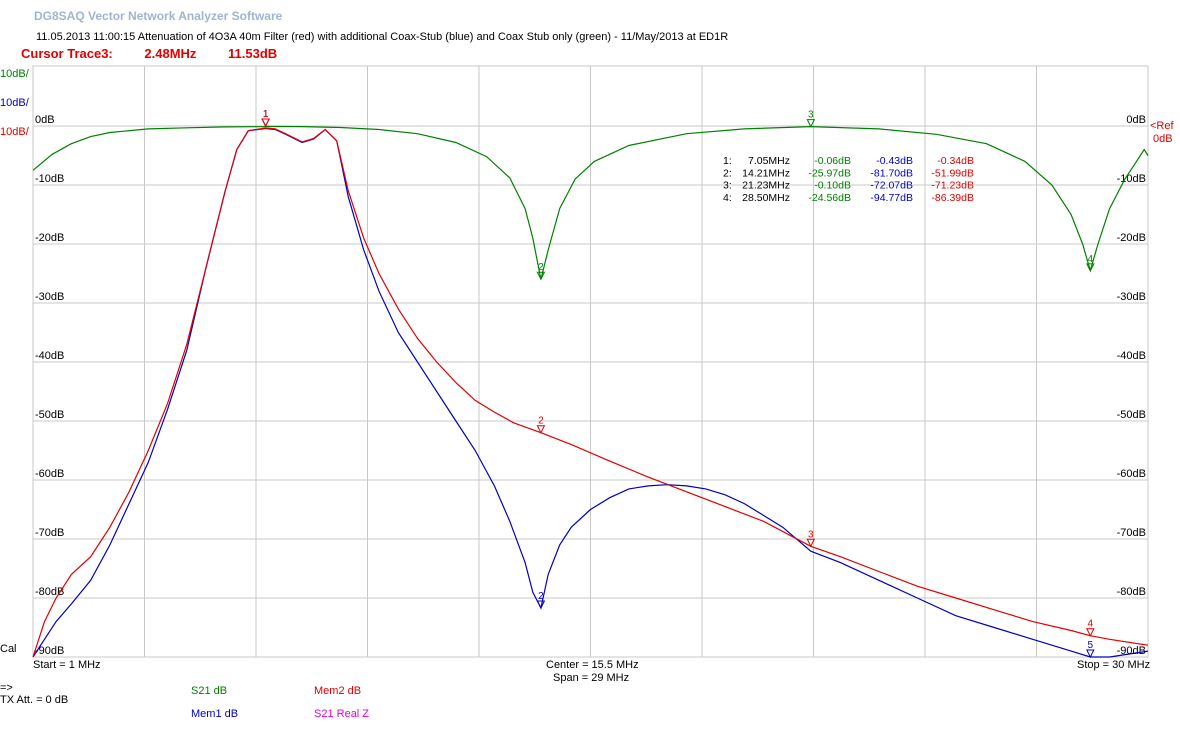  I want to click on y-tick-label-right: -90dB, so click(1131, 651).